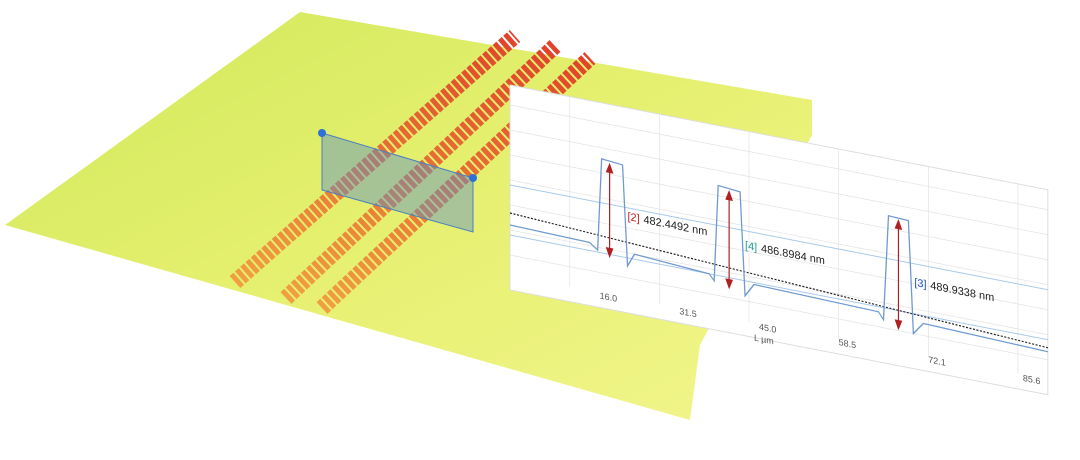 This screenshot has height=460, width=1080. I want to click on x-tick-label: 85.6, so click(1031, 379).